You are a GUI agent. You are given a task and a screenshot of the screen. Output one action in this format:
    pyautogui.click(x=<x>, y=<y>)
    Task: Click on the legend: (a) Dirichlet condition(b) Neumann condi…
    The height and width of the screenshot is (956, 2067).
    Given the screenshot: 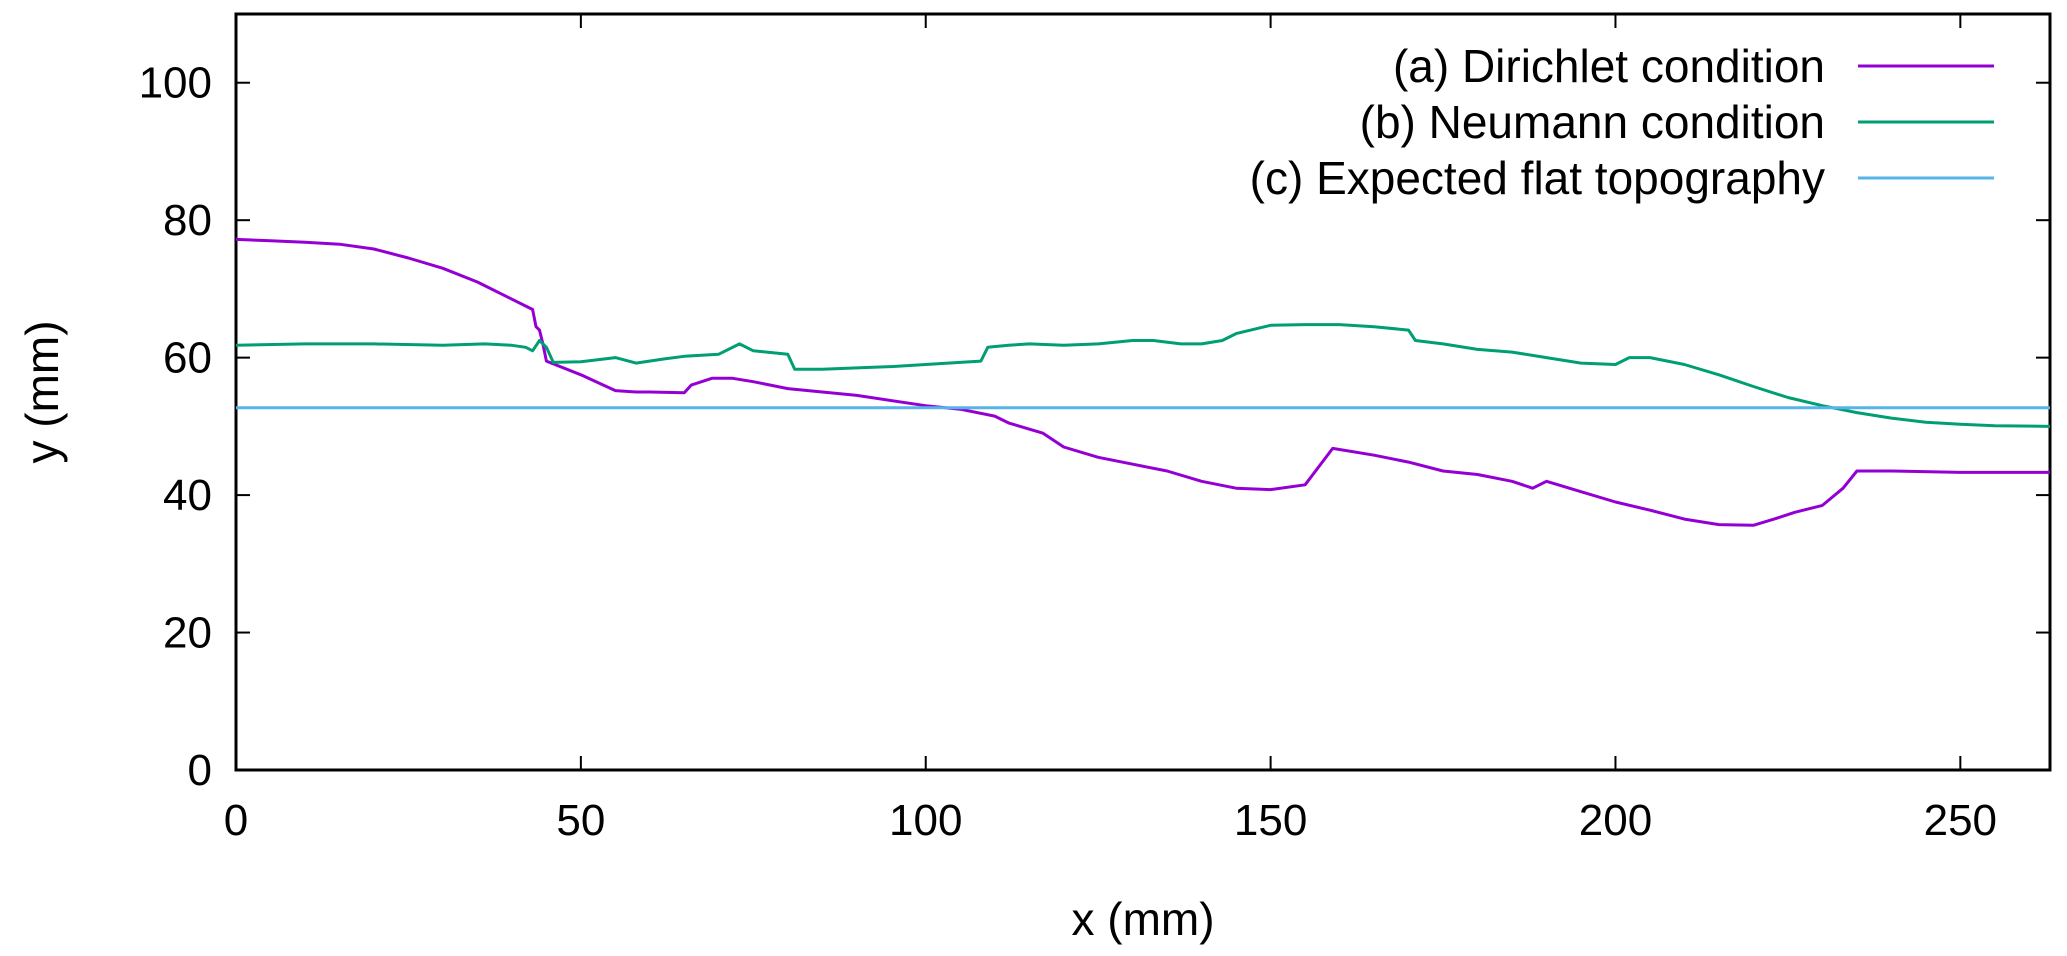 What is the action you would take?
    pyautogui.click(x=1622, y=122)
    